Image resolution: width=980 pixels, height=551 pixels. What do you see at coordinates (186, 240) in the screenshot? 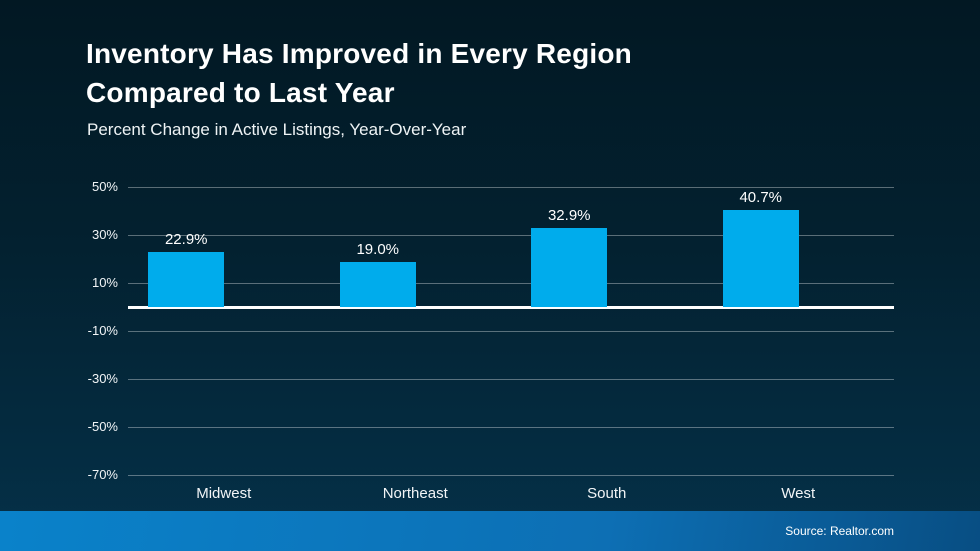
I see `bar-value-label: 22.9%` at bounding box center [186, 240].